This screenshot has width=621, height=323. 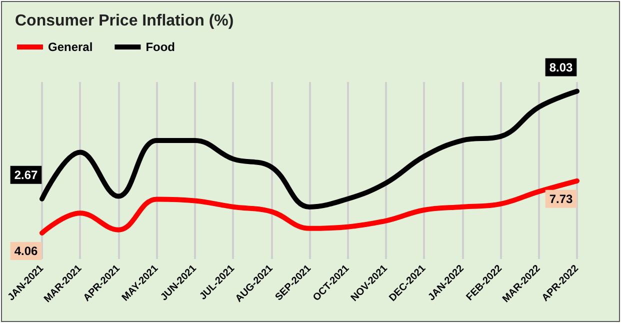 I want to click on data-label: 2.67, so click(x=26, y=175).